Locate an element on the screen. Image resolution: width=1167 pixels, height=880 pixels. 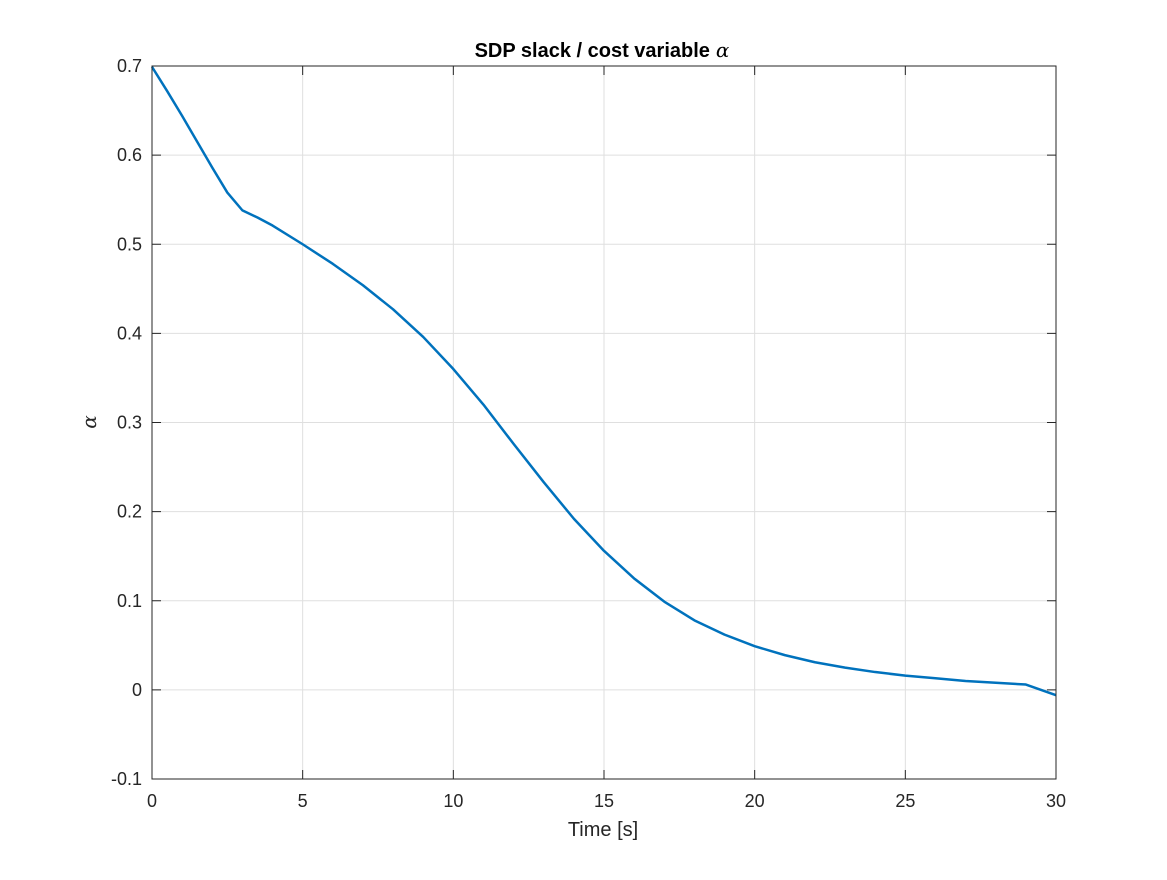
chart-title: SDP slack / cost variable α is located at coordinates (602, 50).